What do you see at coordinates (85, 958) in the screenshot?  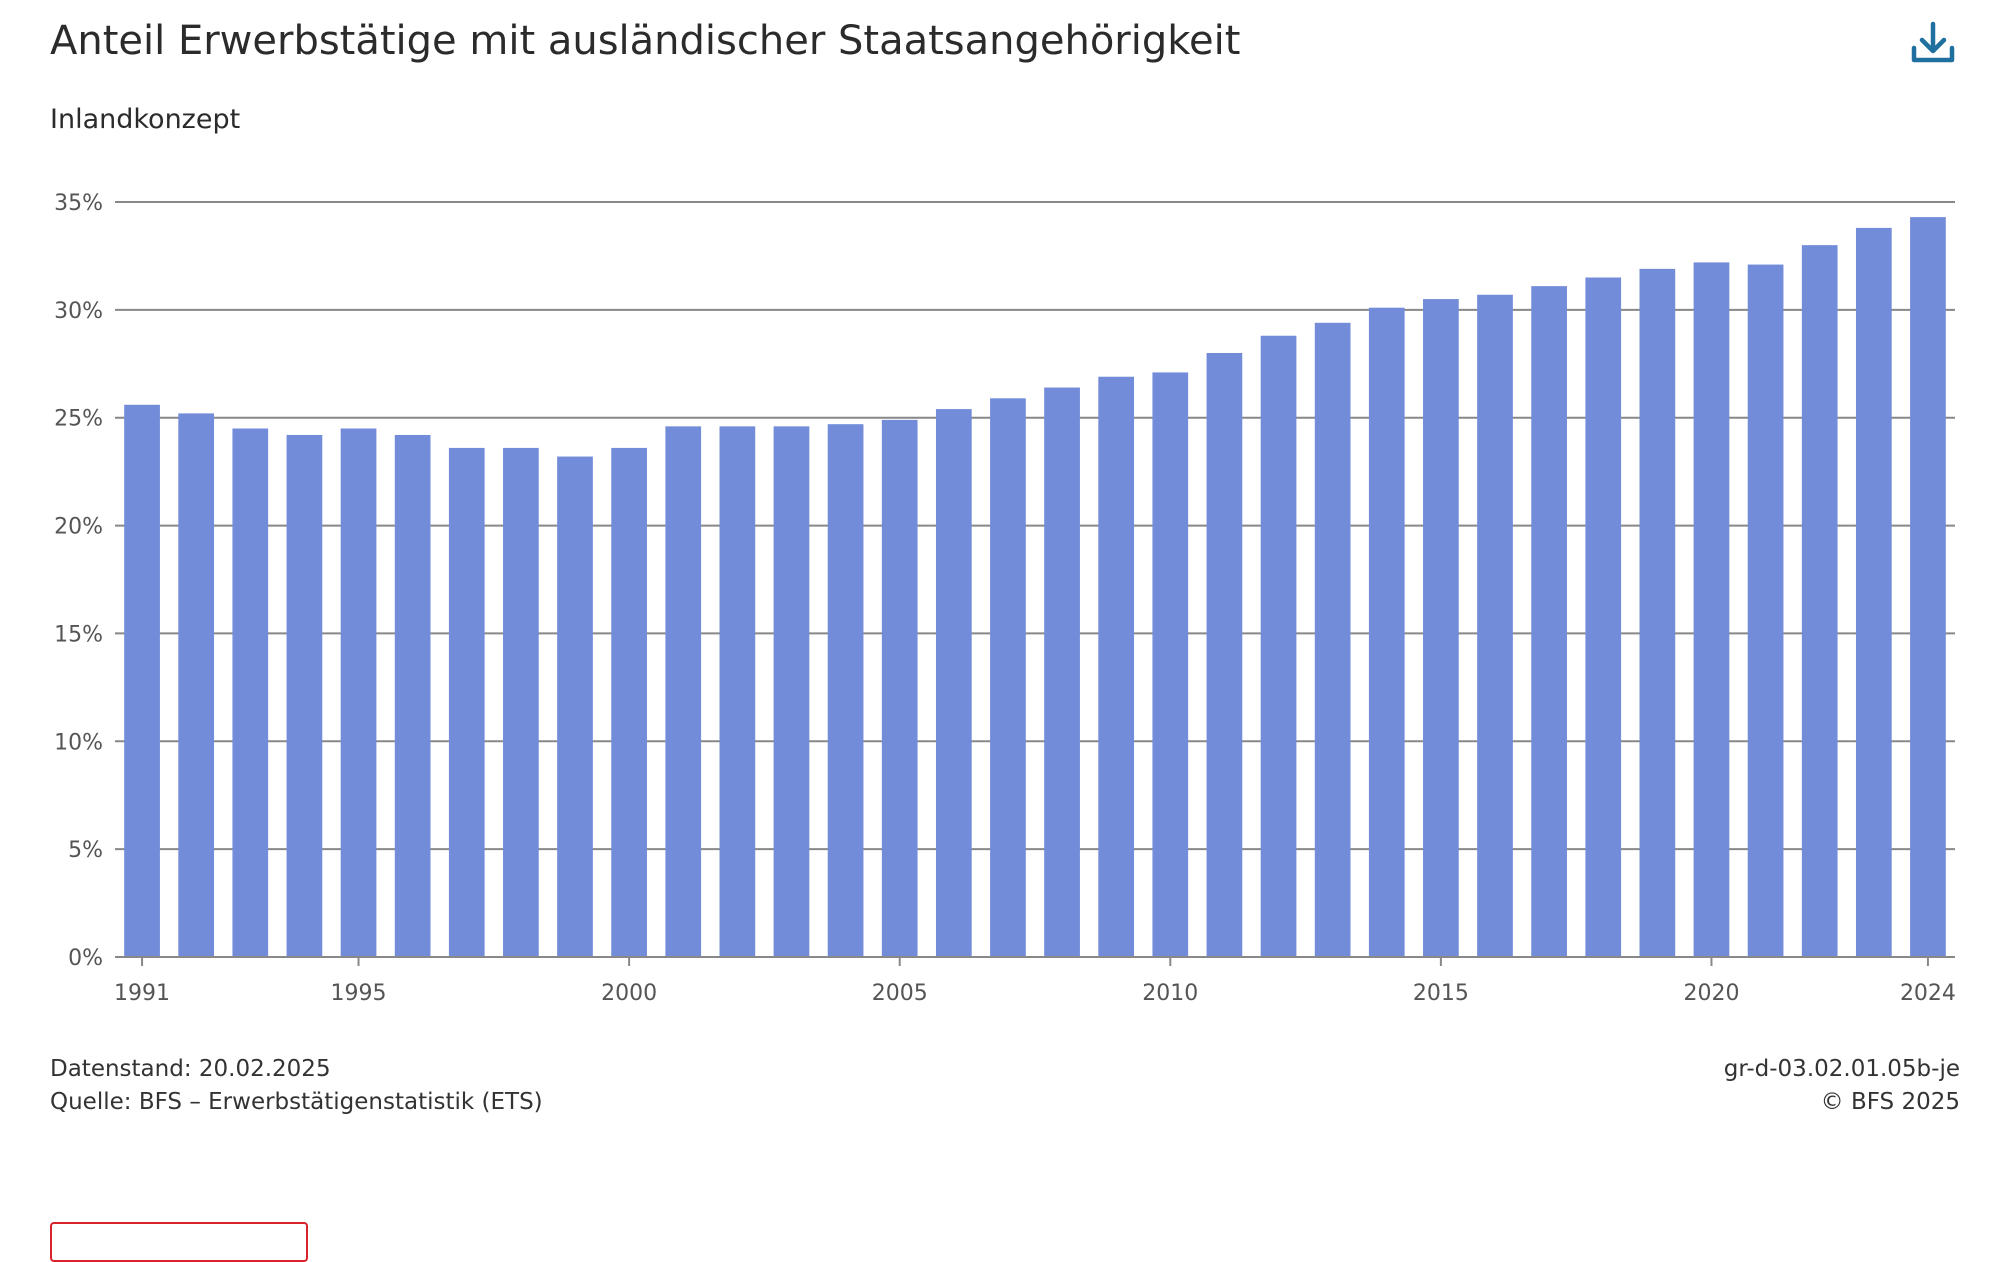 I see `y-tick-label: 0%` at bounding box center [85, 958].